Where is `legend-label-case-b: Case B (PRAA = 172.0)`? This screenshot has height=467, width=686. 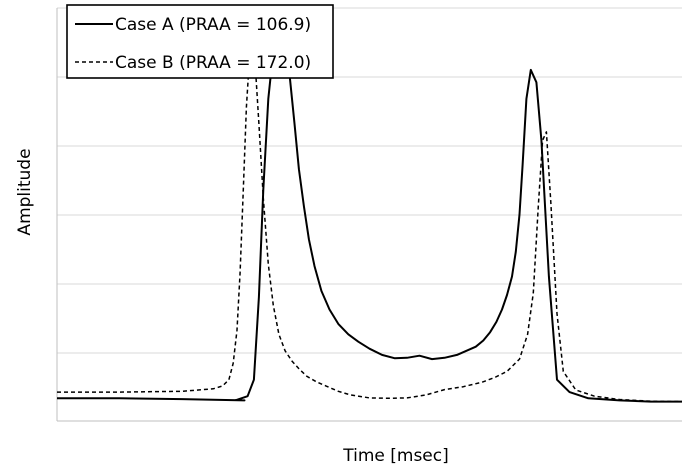
legend-label-case-b: Case B (PRAA = 172.0) is located at coordinates (213, 63).